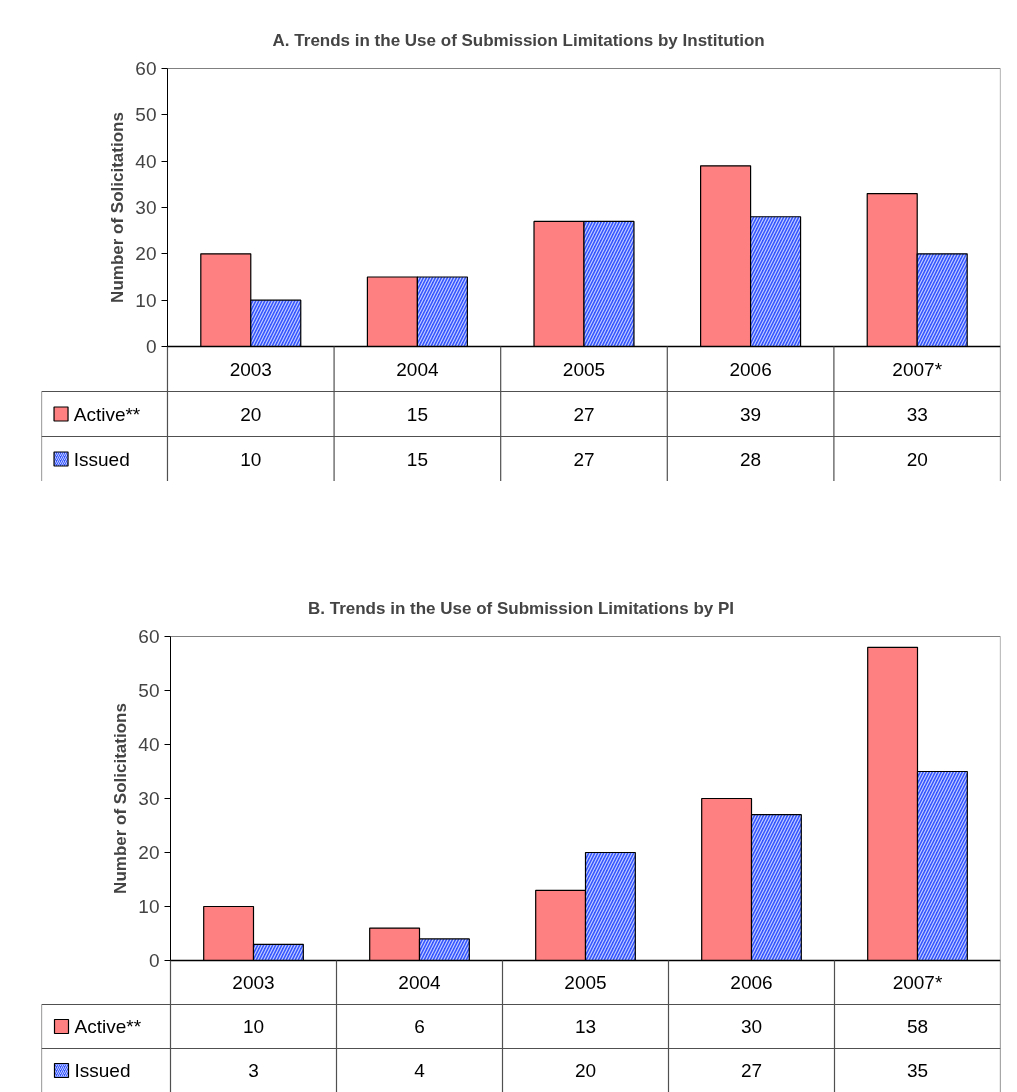 The image size is (1017, 1092). Describe the element at coordinates (518, 40) in the screenshot. I see `chart-title: A. Trends in the Use of Submission Limitations by Institution` at that location.